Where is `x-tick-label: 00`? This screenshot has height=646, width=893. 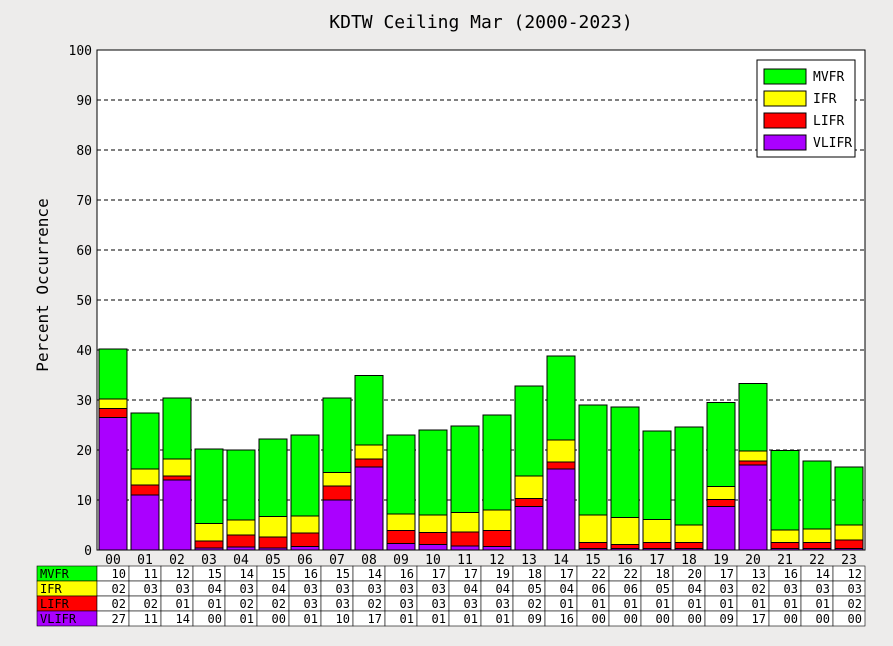
x-tick-label: 00 is located at coordinates (113, 560).